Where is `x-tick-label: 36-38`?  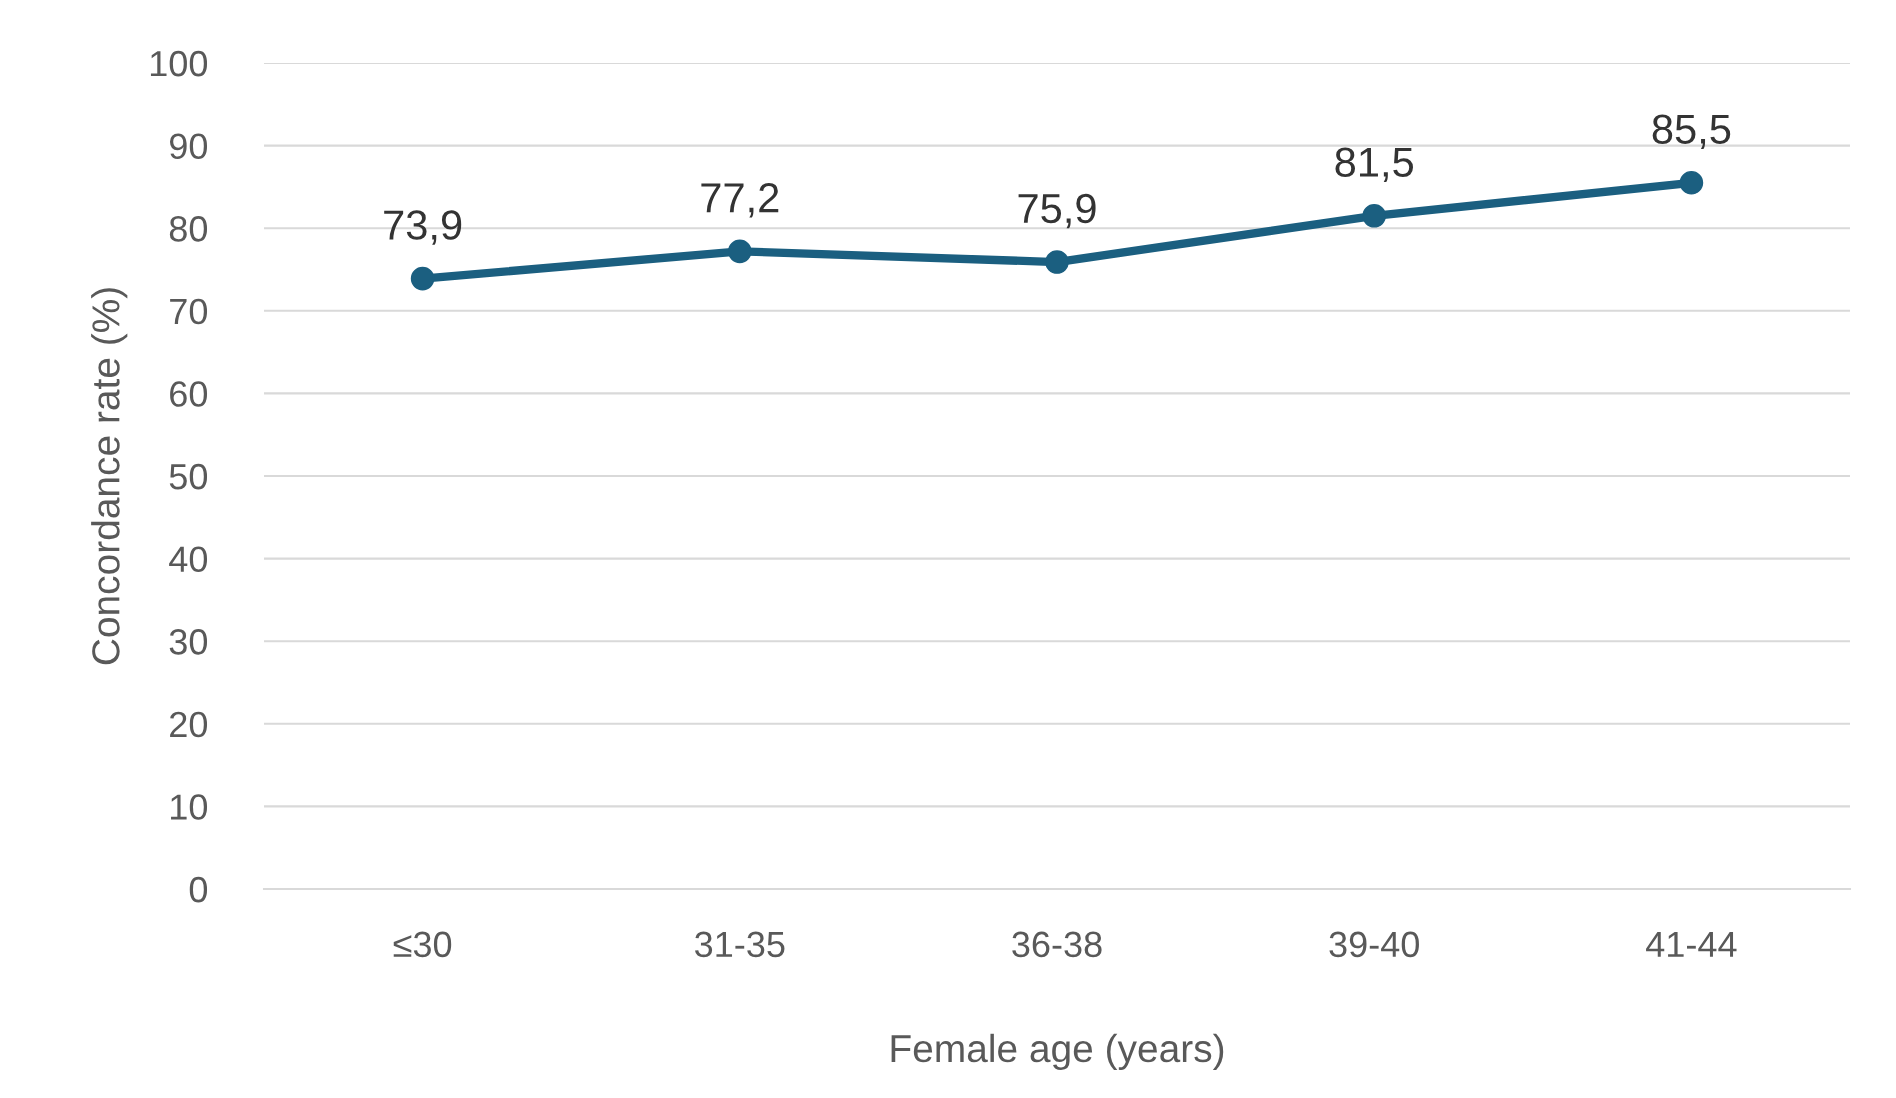
x-tick-label: 36-38 is located at coordinates (1057, 944).